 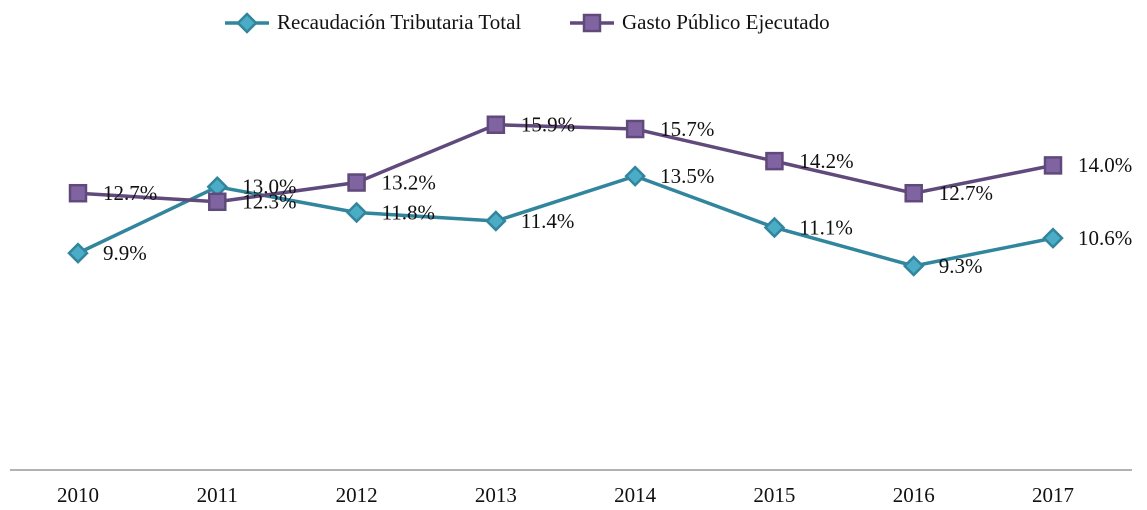 What do you see at coordinates (914, 495) in the screenshot?
I see `x-tick-label: 2016` at bounding box center [914, 495].